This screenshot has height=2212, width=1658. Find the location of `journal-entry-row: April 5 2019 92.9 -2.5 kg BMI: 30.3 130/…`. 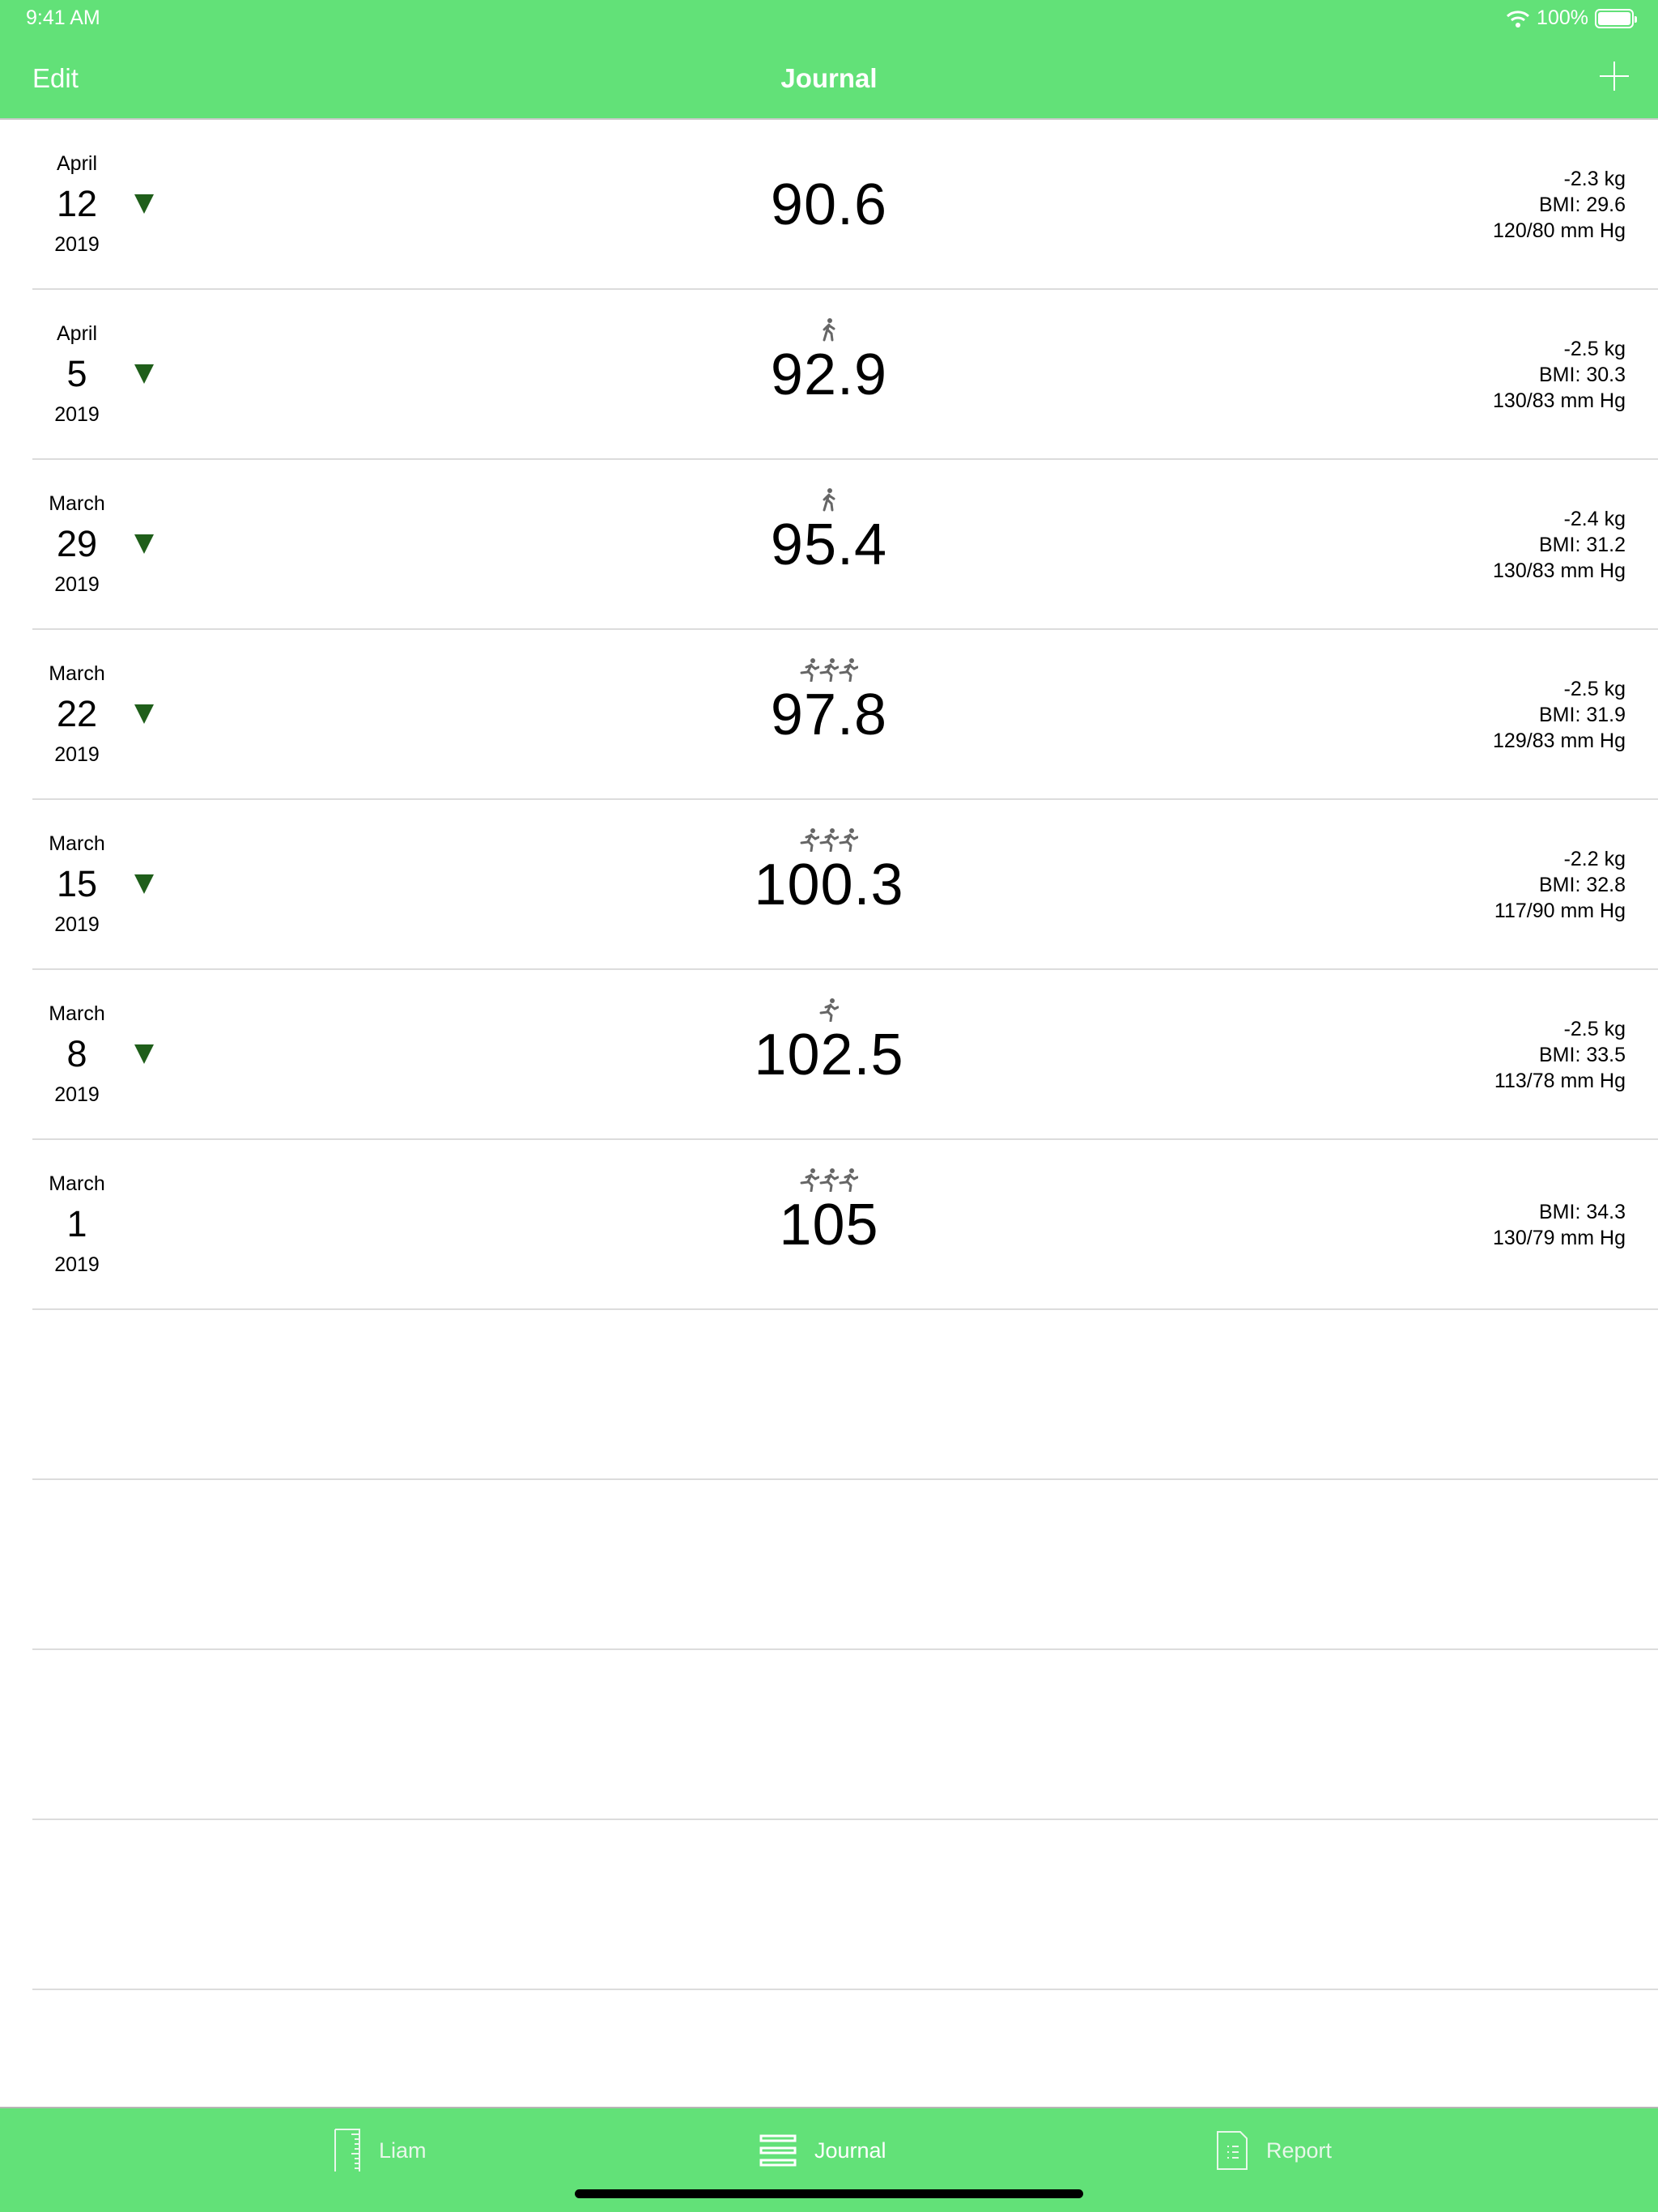

journal-entry-row: April 5 2019 92.9 -2.5 kg BMI: 30.3 130/… is located at coordinates (845, 375).